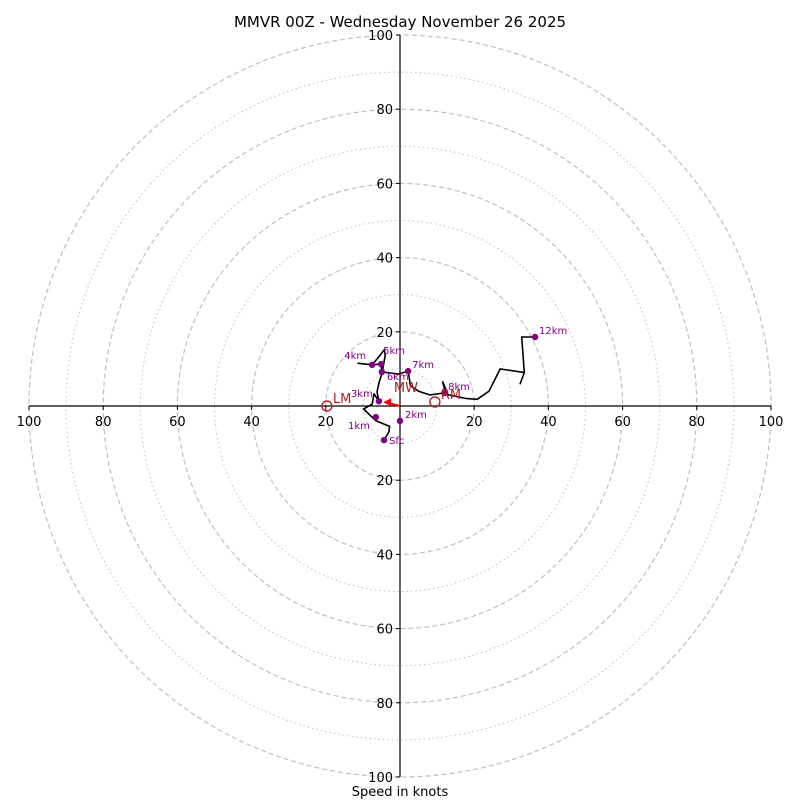 The image size is (800, 800). Describe the element at coordinates (400, 792) in the screenshot. I see `x-axis-label: Speed in knots` at that location.